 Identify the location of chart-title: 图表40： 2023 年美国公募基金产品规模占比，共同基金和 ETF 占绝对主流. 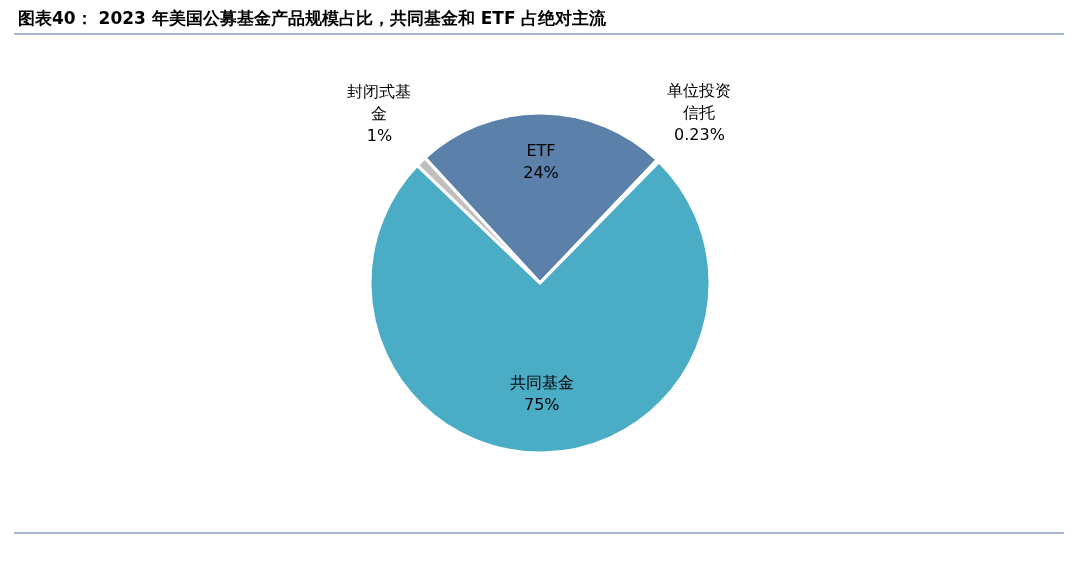
(313, 18).